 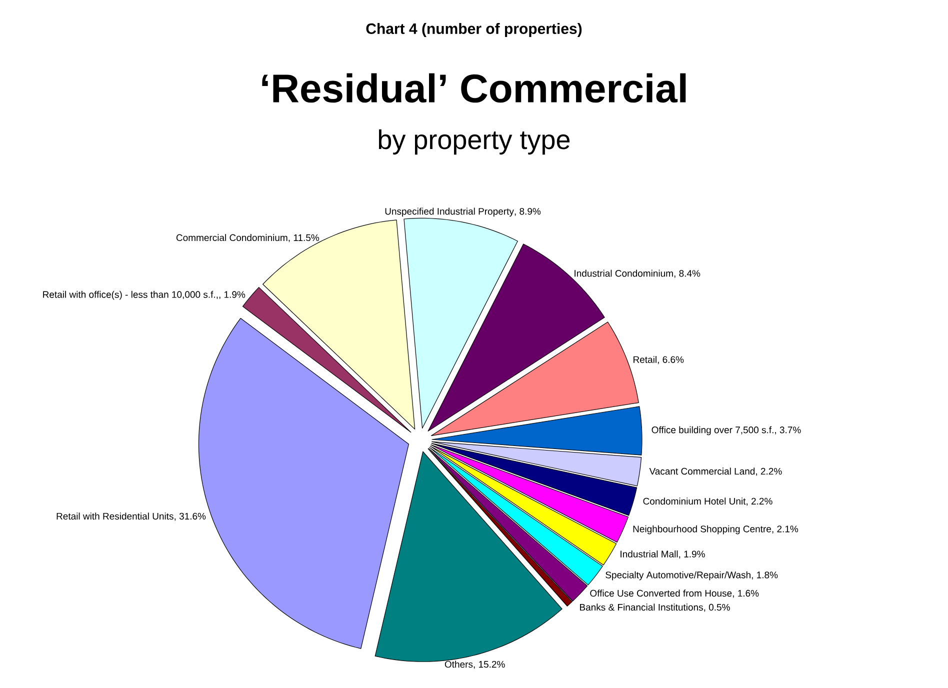 I want to click on data-label: , 11.5%, so click(x=304, y=238).